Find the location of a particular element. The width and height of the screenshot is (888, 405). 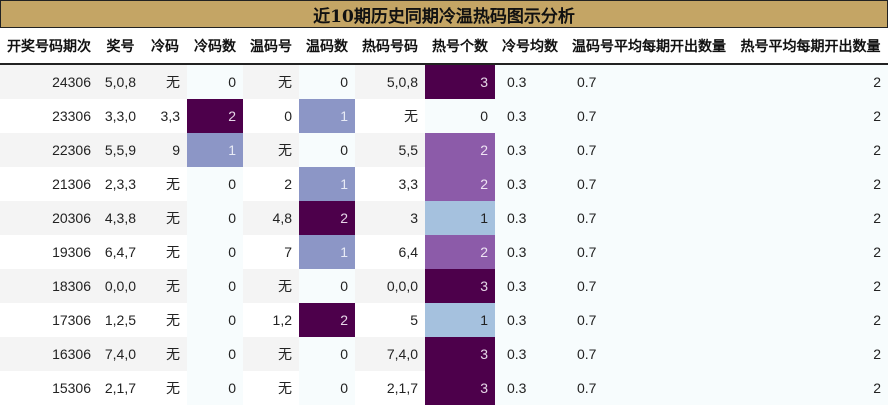

period-cell: 24306 is located at coordinates (49, 81).